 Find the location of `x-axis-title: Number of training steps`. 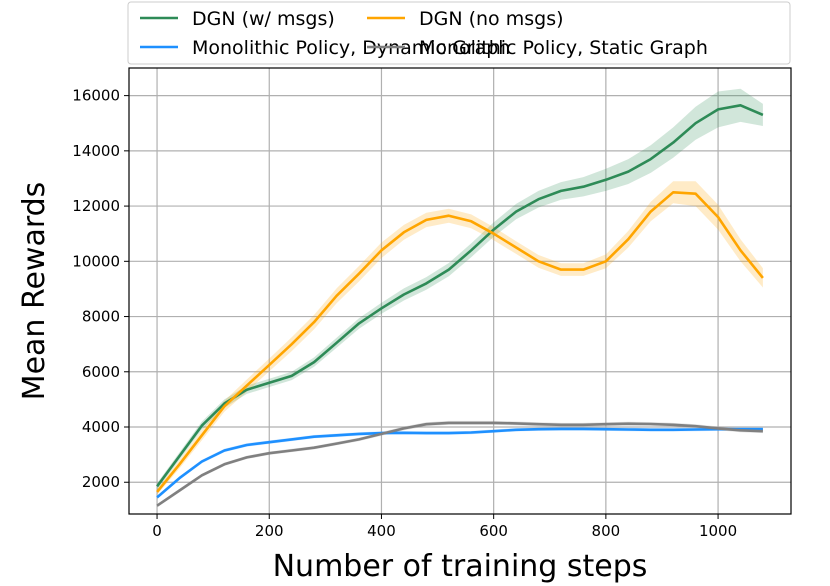

x-axis-title: Number of training steps is located at coordinates (460, 566).